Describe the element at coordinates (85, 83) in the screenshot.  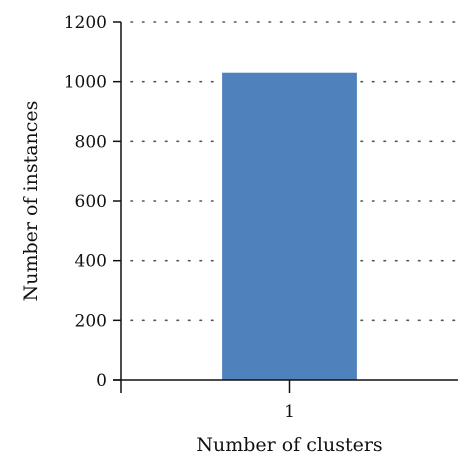
I see `y-tick-label: 1000` at that location.